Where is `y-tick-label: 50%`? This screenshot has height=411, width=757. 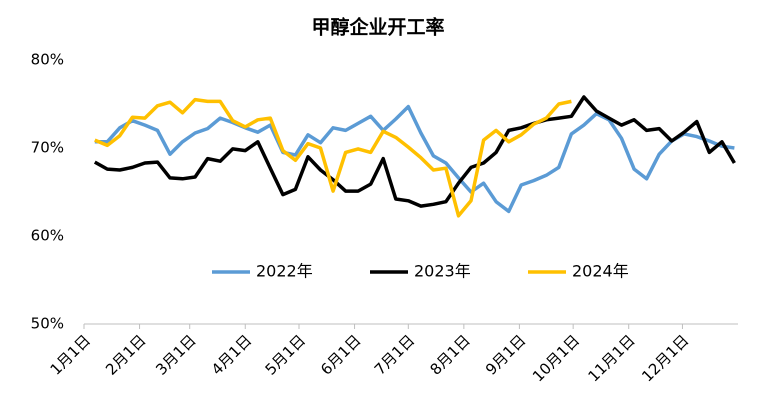
y-tick-label: 50% is located at coordinates (47, 324).